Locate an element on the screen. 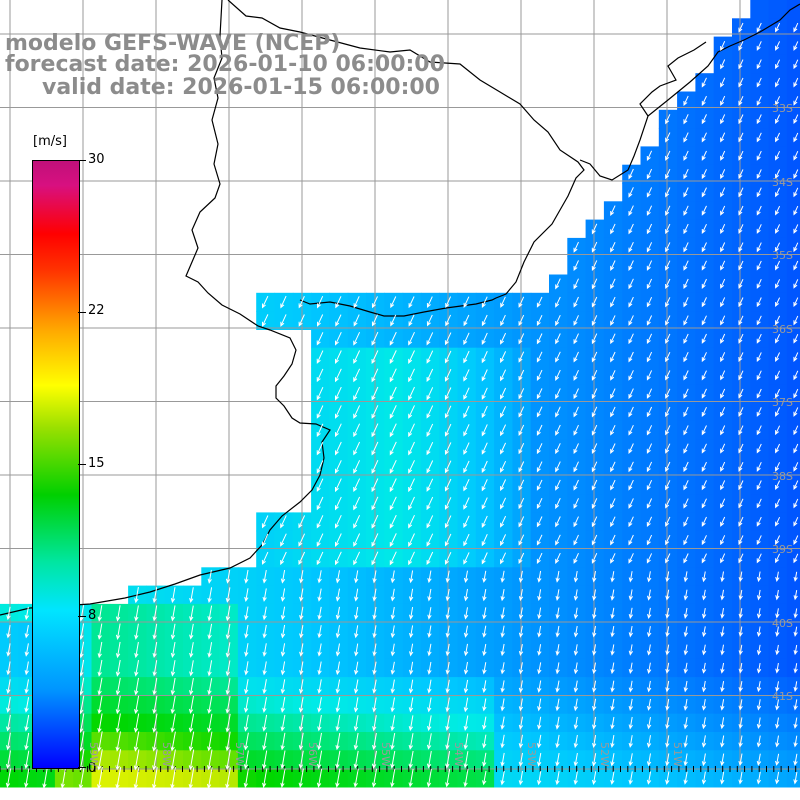  colorbar-label-min: 0 is located at coordinates (92, 768).